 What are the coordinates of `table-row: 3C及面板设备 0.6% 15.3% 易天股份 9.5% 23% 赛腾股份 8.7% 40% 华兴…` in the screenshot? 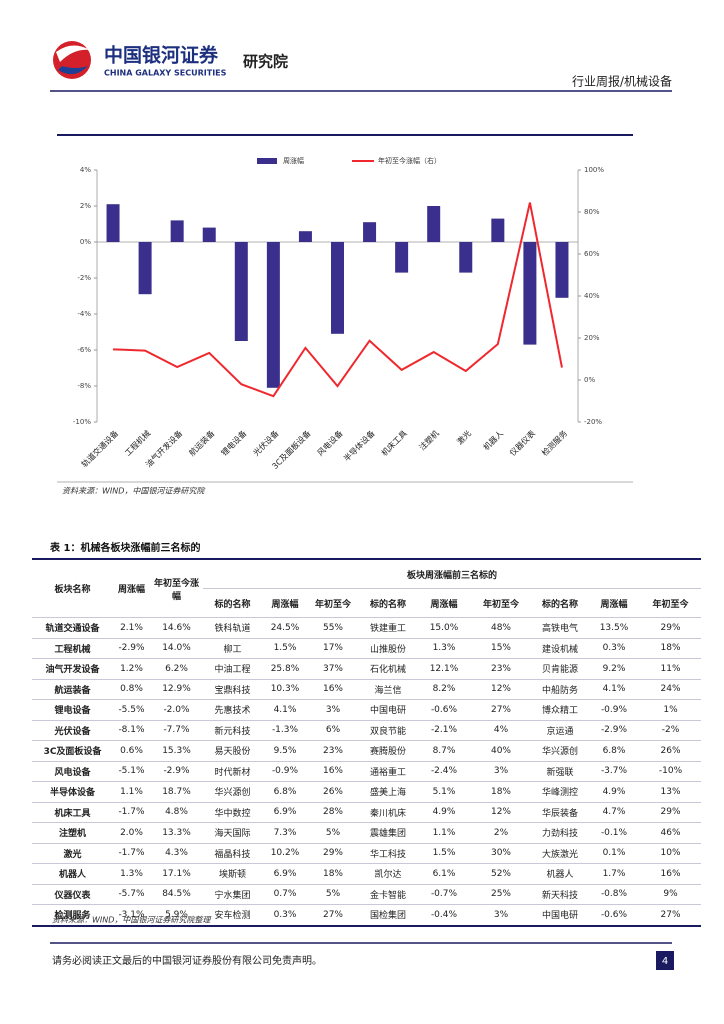 It's located at (367, 751).